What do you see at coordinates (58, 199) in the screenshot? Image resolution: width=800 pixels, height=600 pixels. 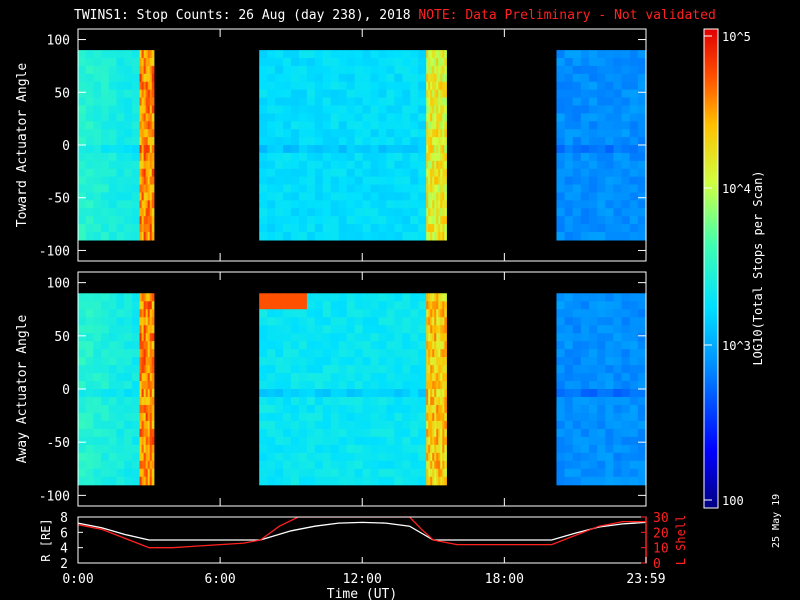 I see `y-tick-label: -50` at bounding box center [58, 199].